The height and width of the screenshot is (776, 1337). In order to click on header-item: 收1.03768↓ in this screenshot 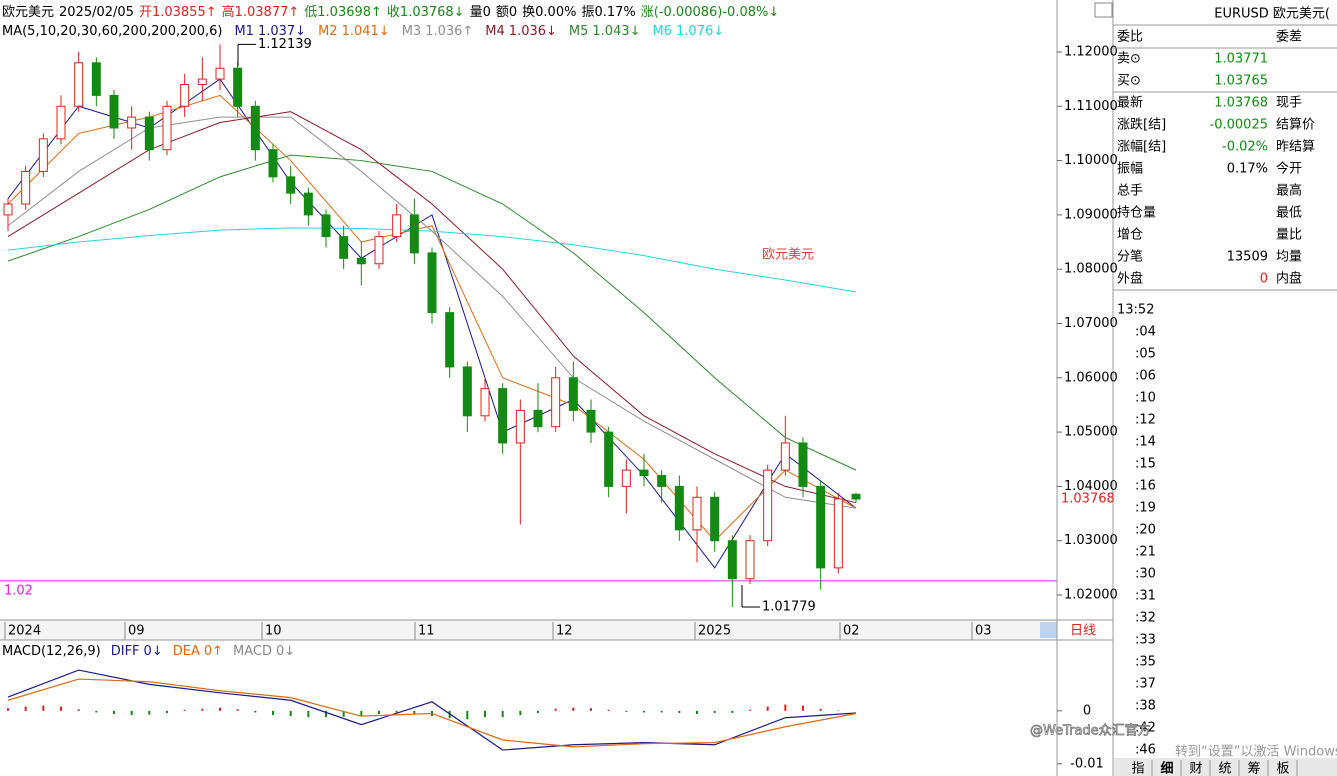, I will do `click(426, 12)`.